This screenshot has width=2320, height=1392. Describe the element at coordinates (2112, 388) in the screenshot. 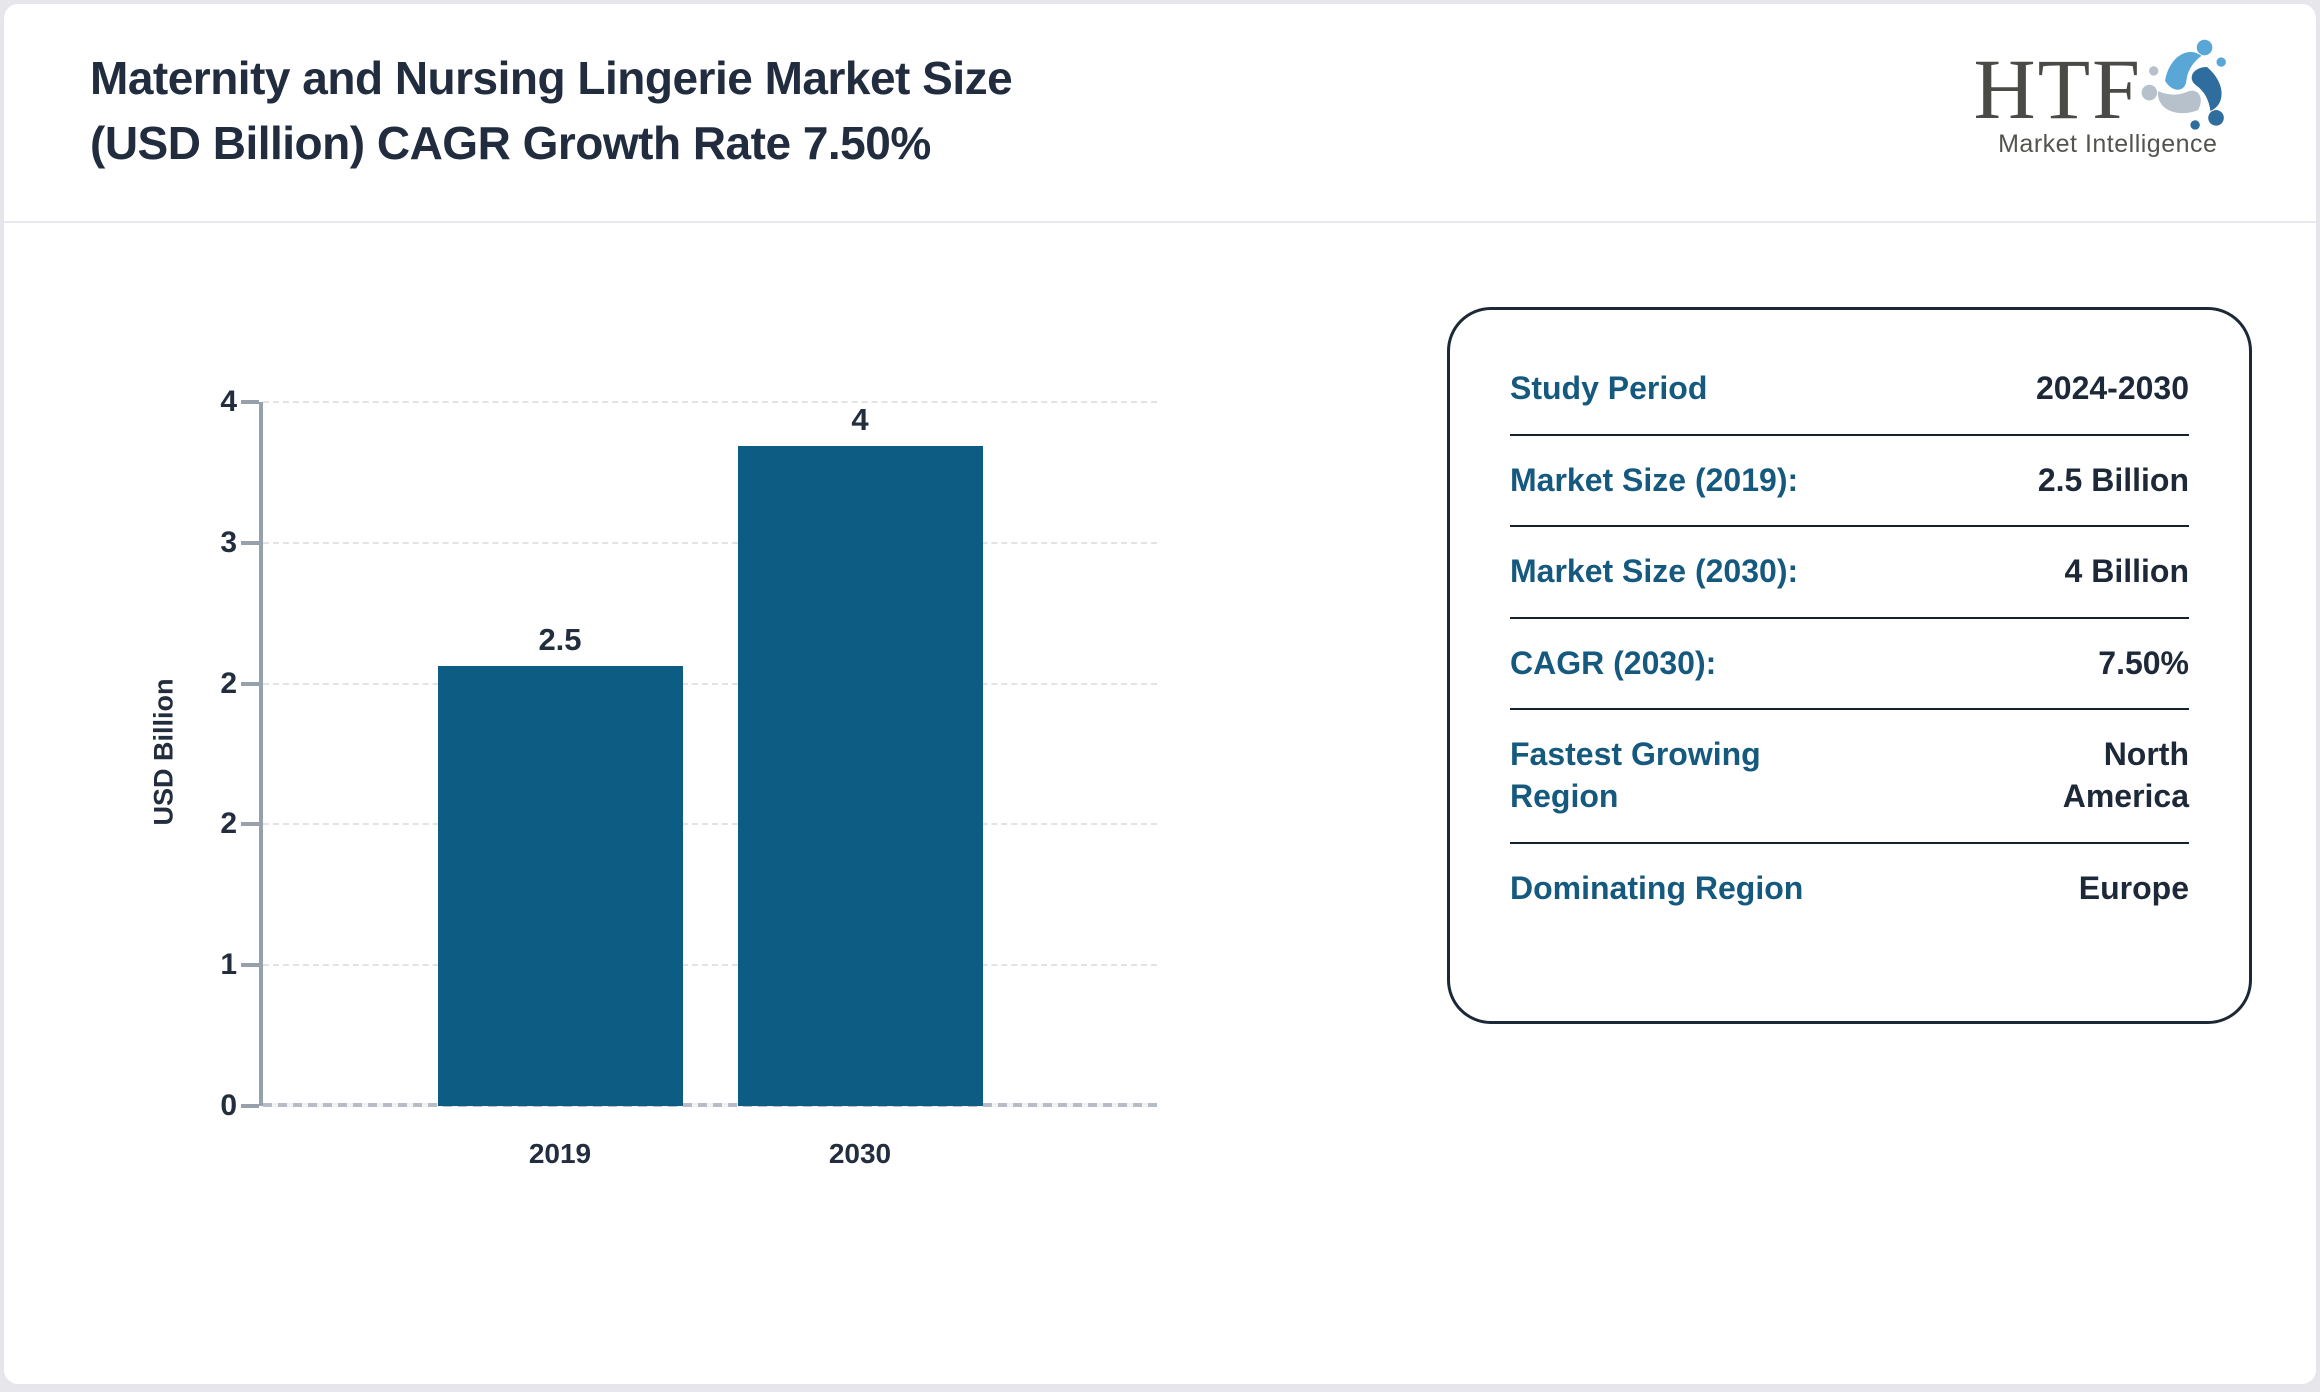

I see `panel-row-value: 2024-2030` at that location.